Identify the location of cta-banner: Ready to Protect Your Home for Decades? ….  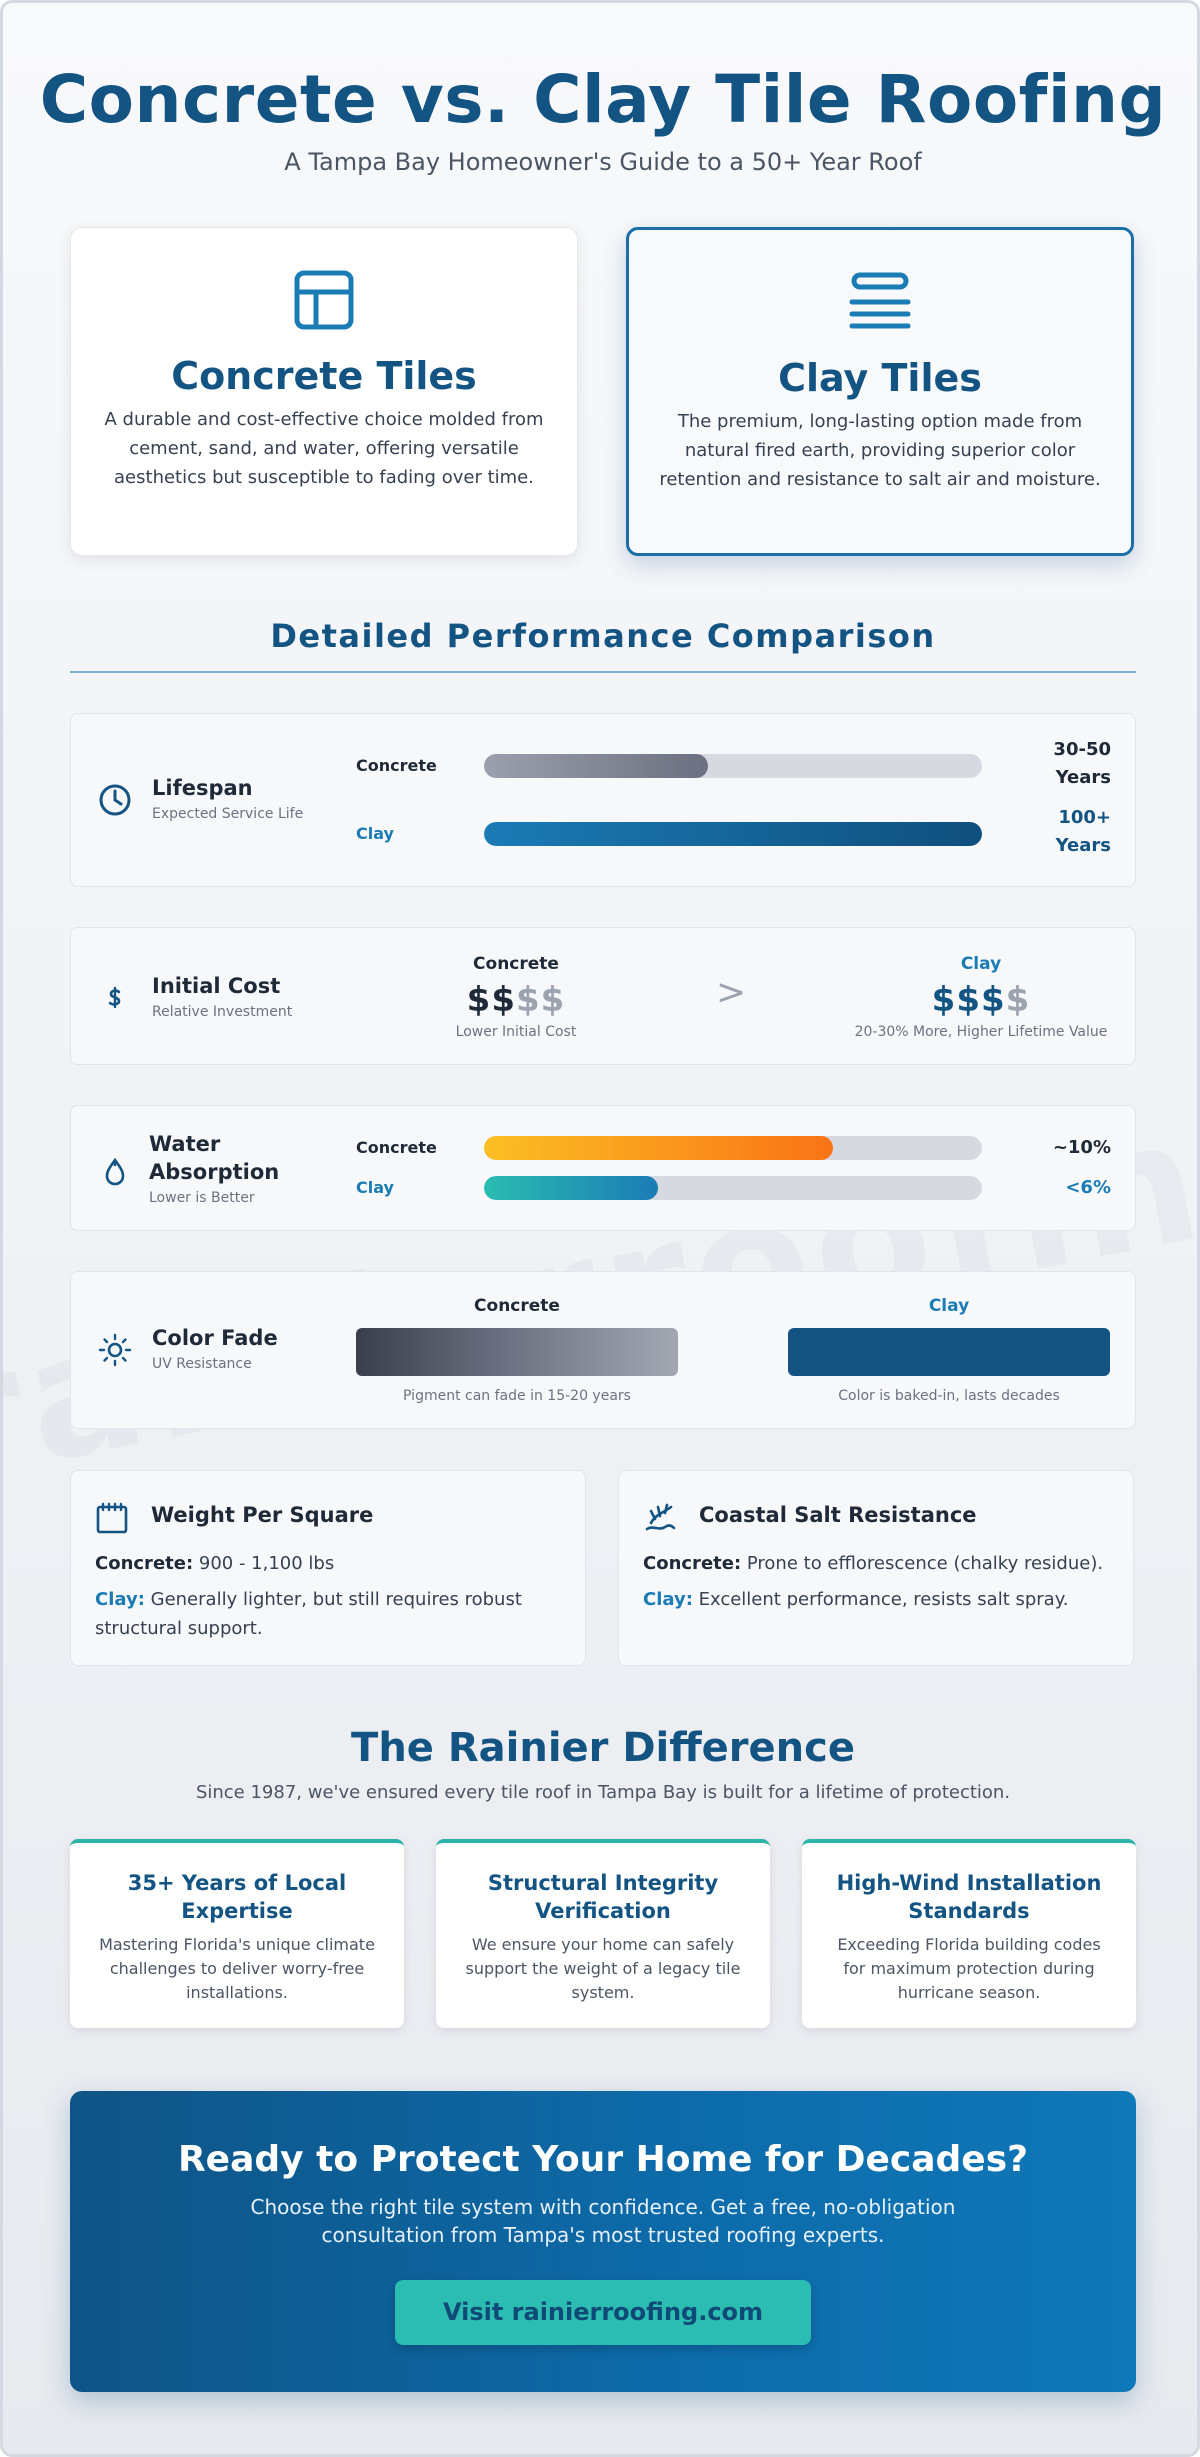
(603, 2241).